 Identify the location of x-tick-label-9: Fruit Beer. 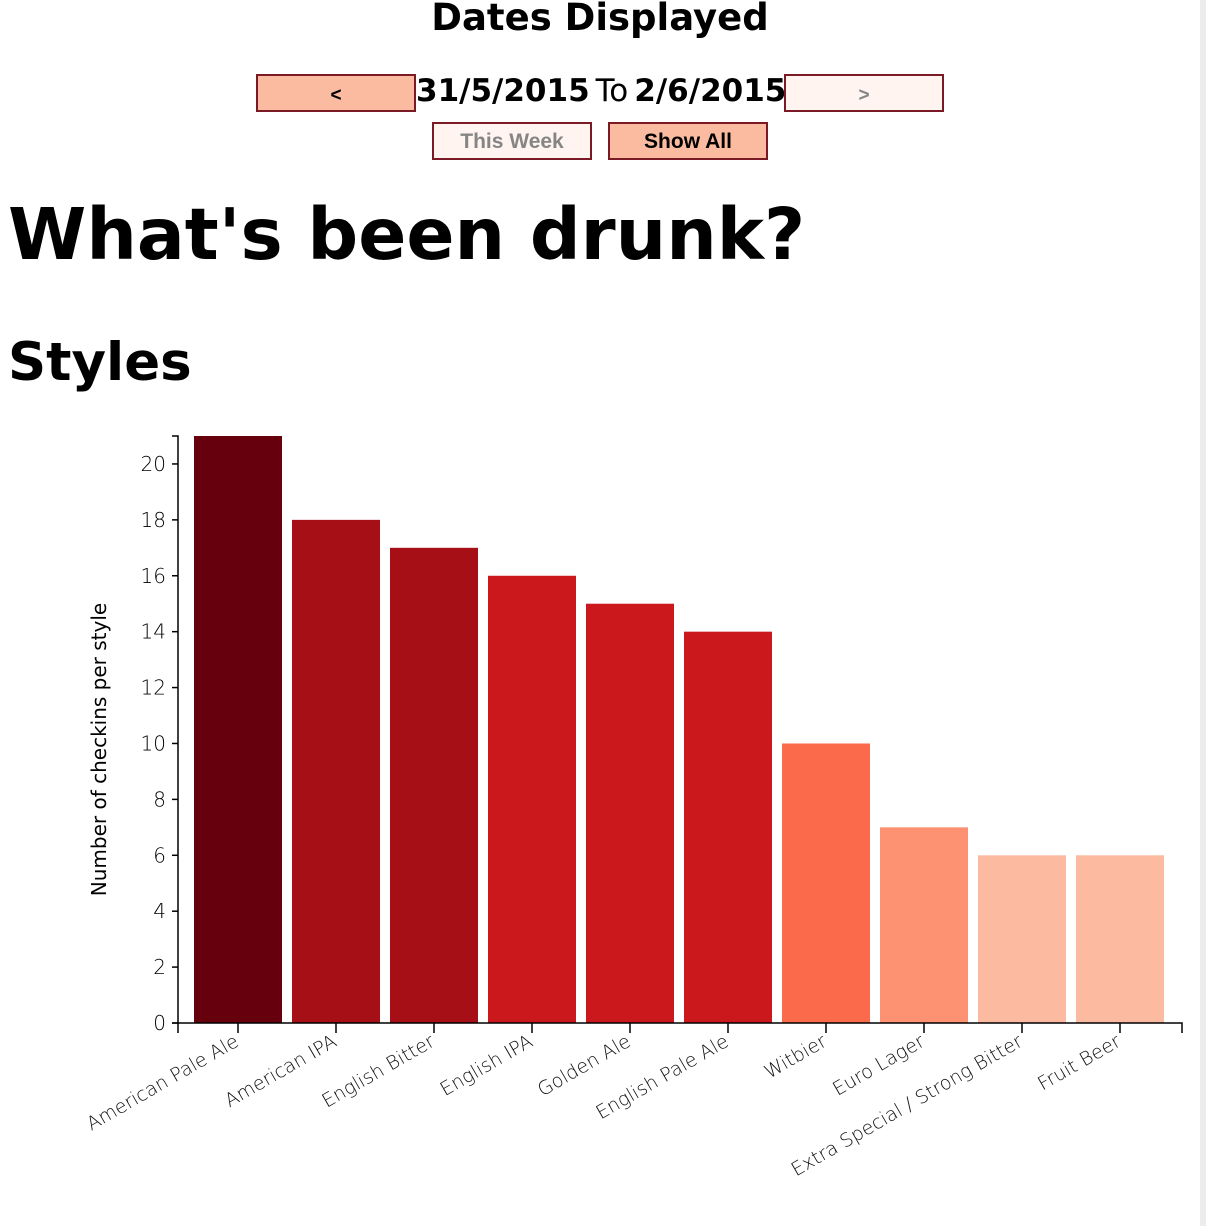
(1079, 1062).